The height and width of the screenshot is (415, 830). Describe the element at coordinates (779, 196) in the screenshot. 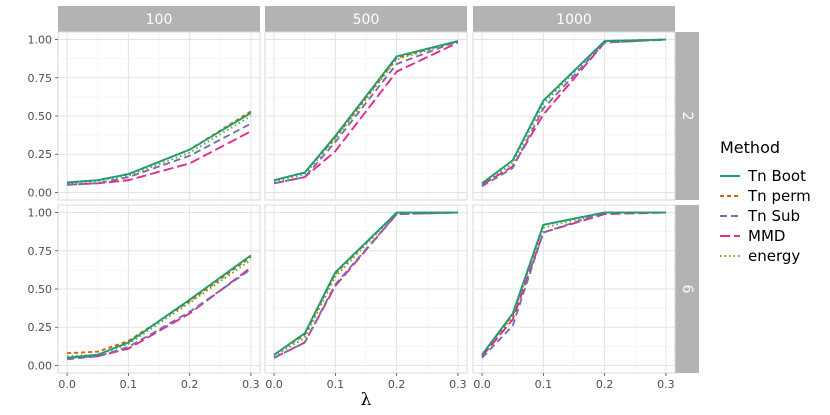

I see `legend-label: Tn perm` at that location.